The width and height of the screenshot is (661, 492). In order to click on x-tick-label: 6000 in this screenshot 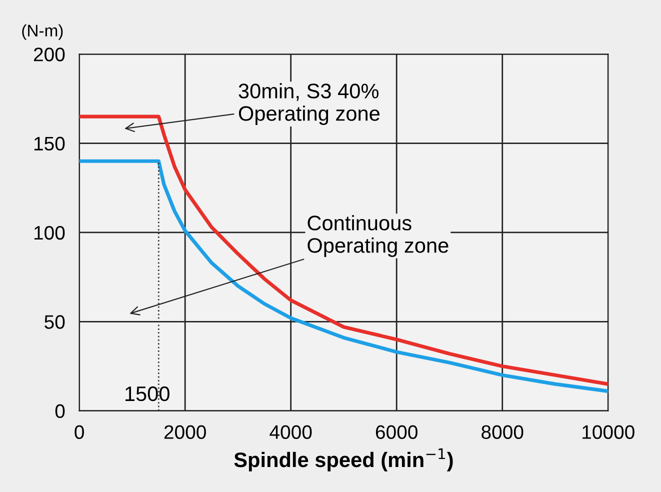, I will do `click(397, 432)`.